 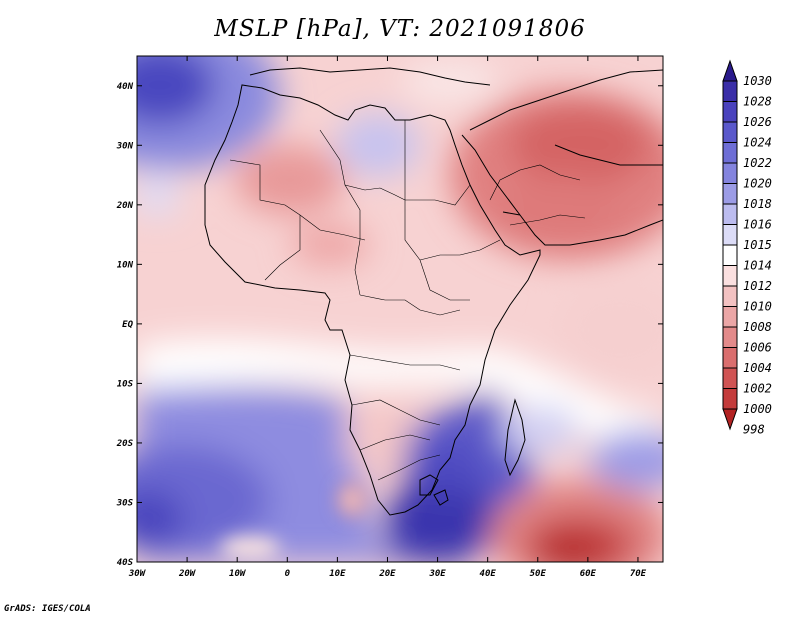 I want to click on lat-tick-label: 20S, so click(x=125, y=444).